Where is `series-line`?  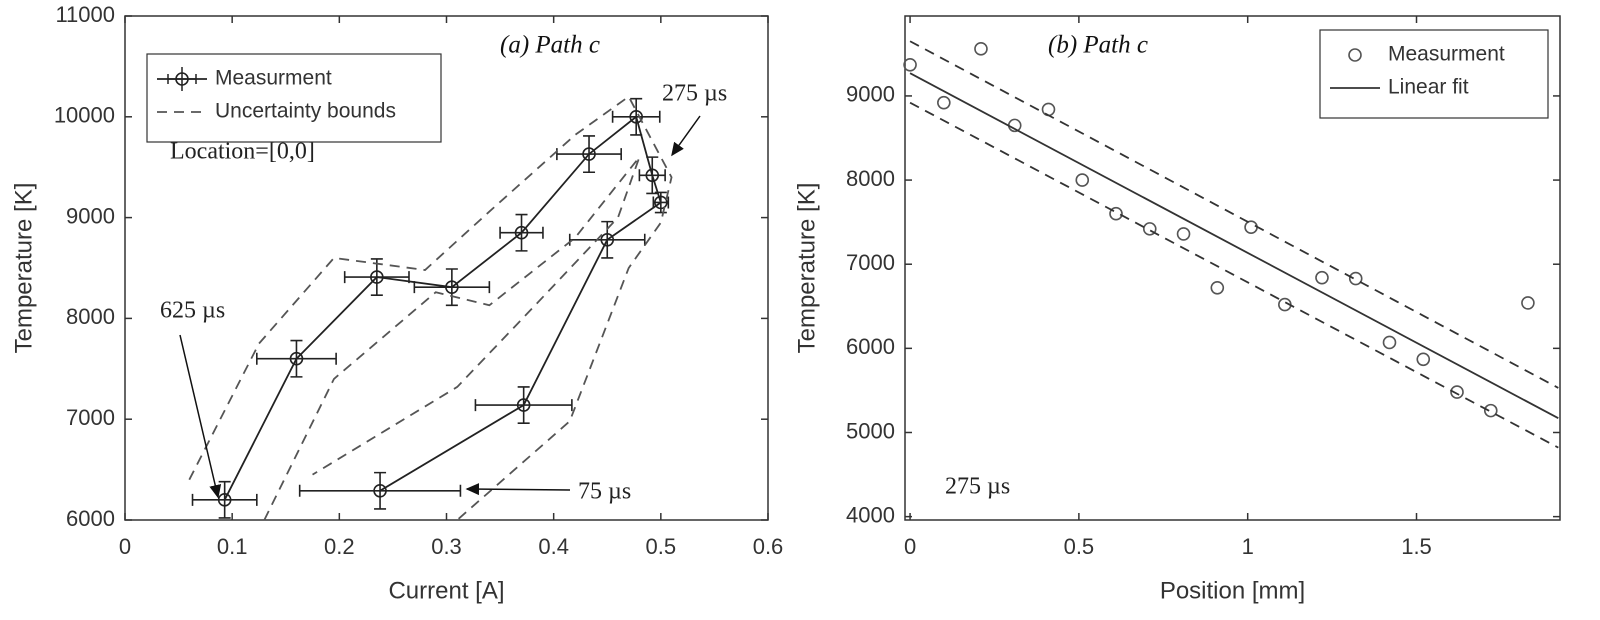 series-line is located at coordinates (452, 338).